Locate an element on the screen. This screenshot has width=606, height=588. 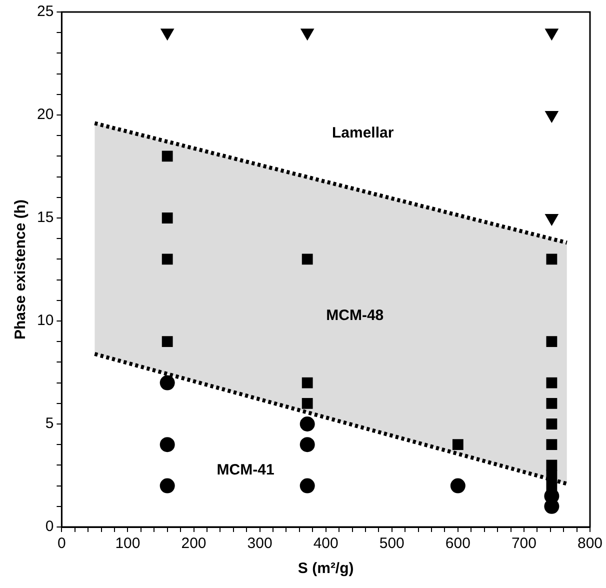
x-tick-label: 600 is located at coordinates (457, 543).